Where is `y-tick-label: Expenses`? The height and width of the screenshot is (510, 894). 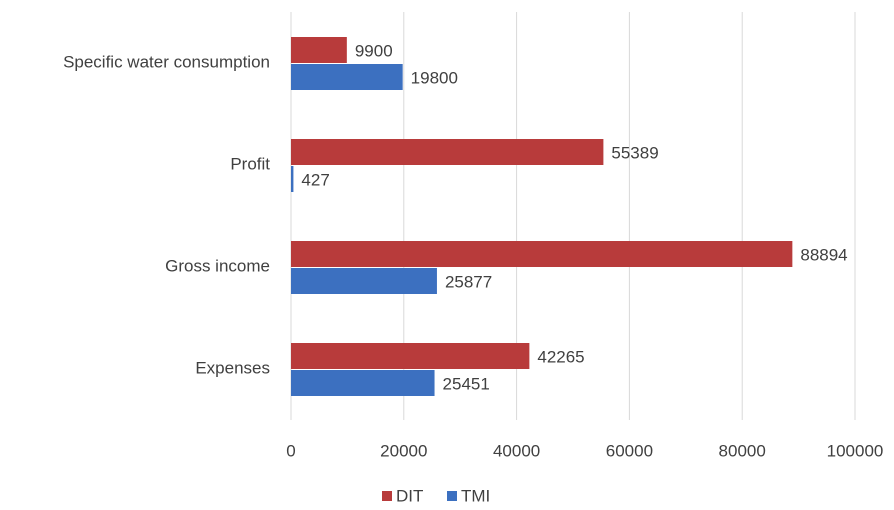
y-tick-label: Expenses is located at coordinates (232, 367).